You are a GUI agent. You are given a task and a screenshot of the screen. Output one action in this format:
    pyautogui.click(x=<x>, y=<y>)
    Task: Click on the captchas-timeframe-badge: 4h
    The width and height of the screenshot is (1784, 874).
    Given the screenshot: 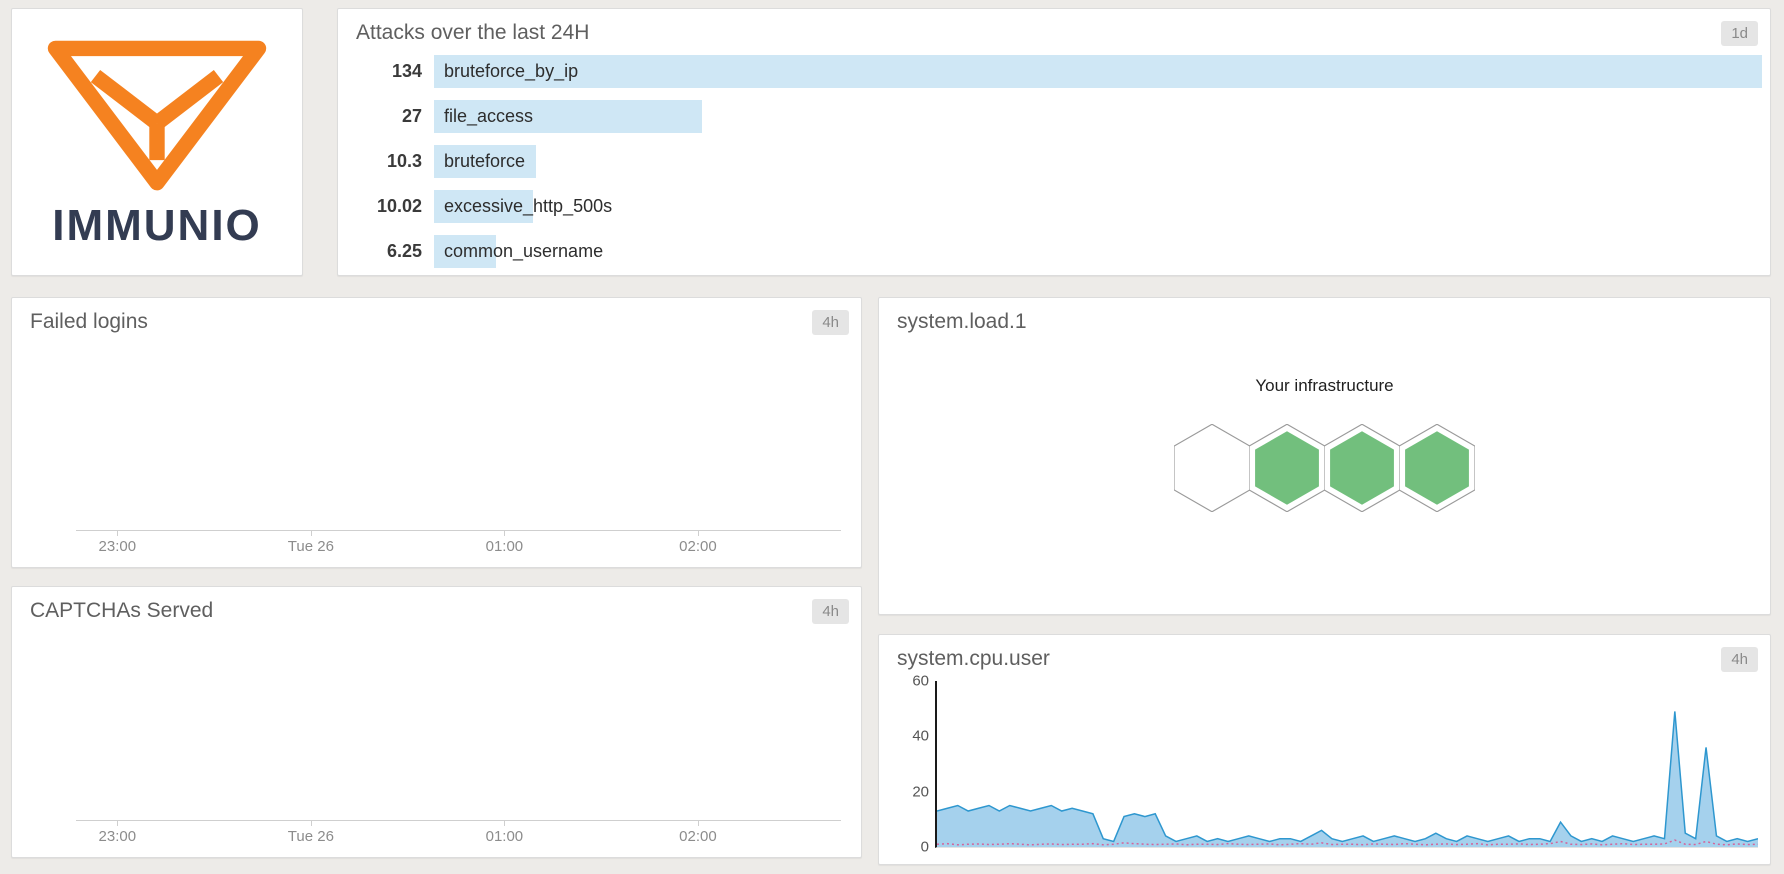 What is the action you would take?
    pyautogui.click(x=830, y=611)
    